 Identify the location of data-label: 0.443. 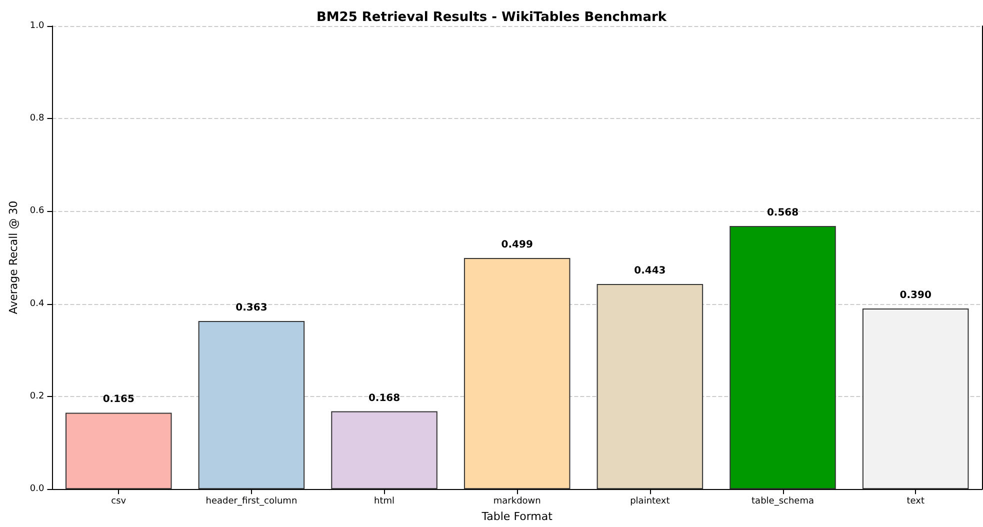
(650, 270).